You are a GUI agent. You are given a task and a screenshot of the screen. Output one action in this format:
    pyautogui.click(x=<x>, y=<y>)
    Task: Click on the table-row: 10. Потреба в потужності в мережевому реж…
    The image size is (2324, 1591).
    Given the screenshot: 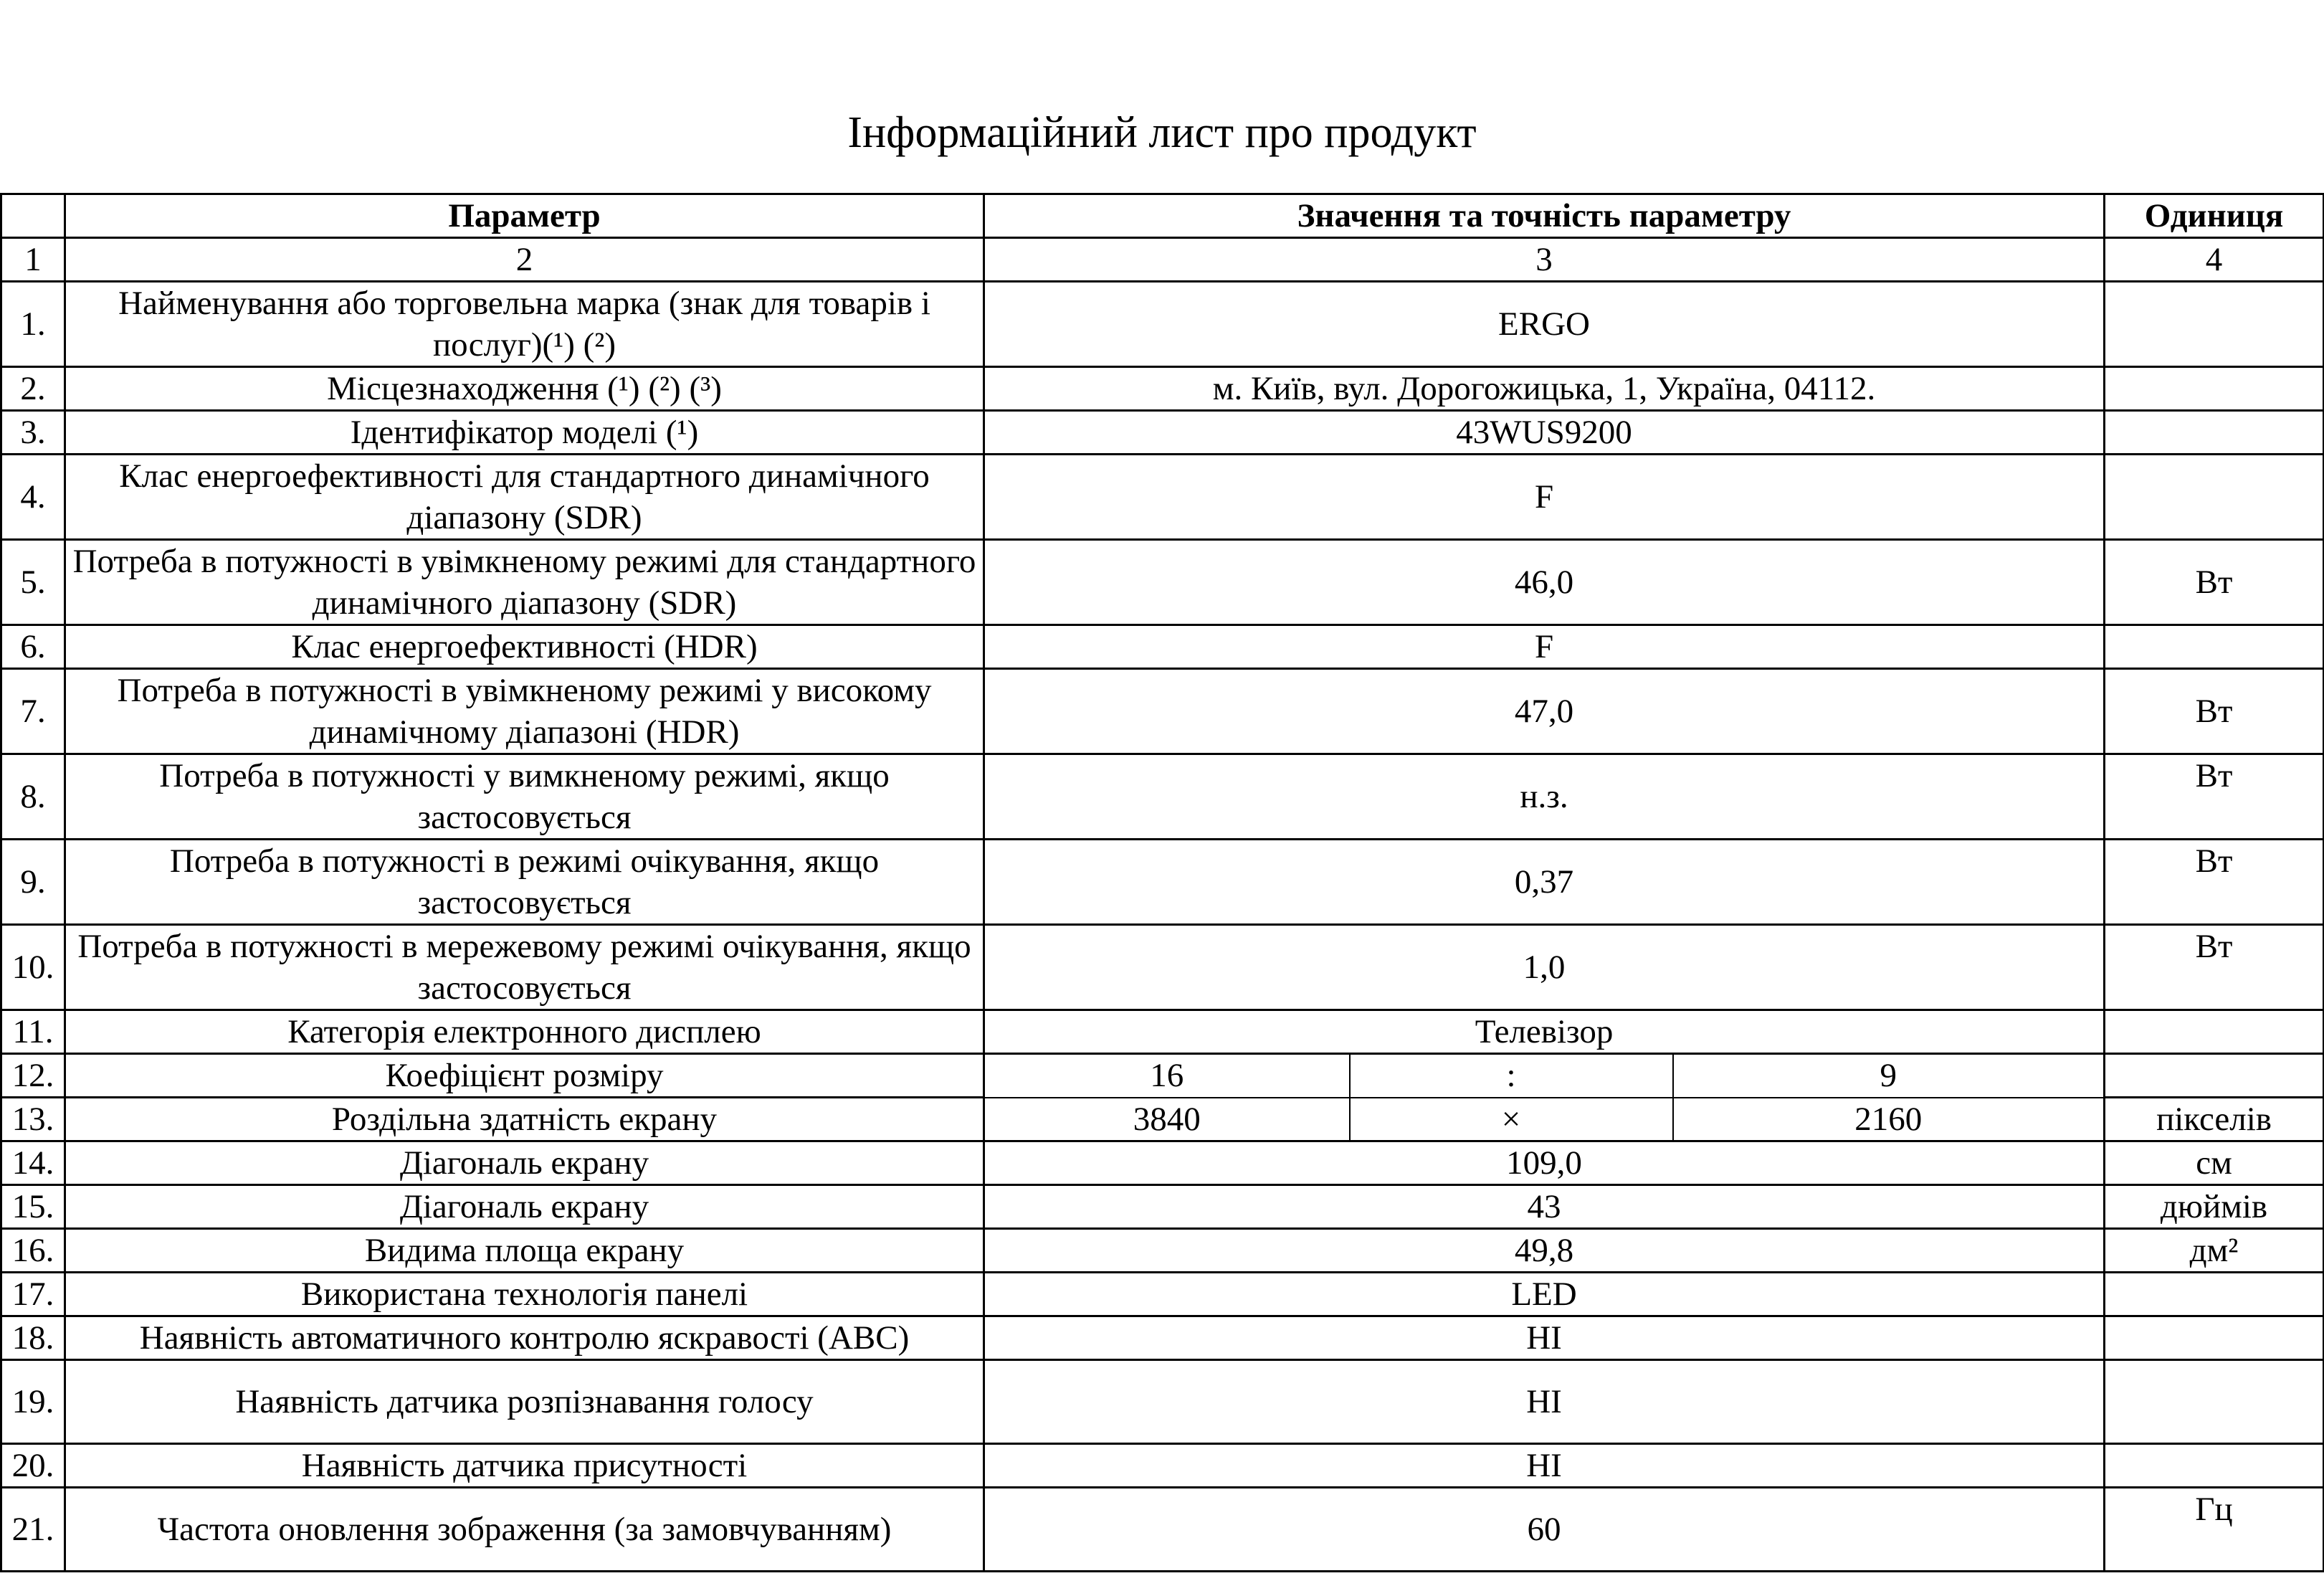 What is the action you would take?
    pyautogui.click(x=1162, y=967)
    